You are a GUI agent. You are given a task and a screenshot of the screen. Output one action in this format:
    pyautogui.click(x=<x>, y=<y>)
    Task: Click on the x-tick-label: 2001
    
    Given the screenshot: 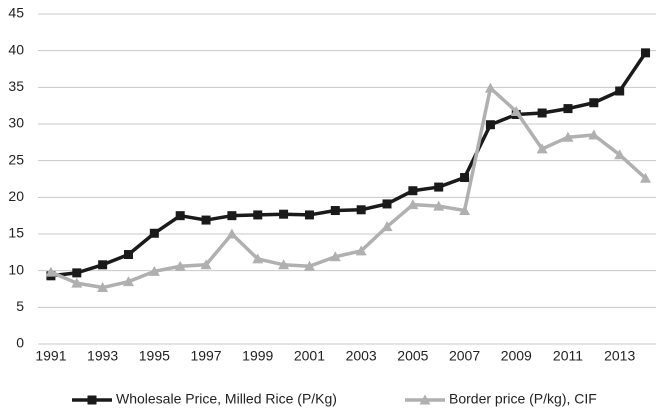 What is the action you would take?
    pyautogui.click(x=309, y=356)
    